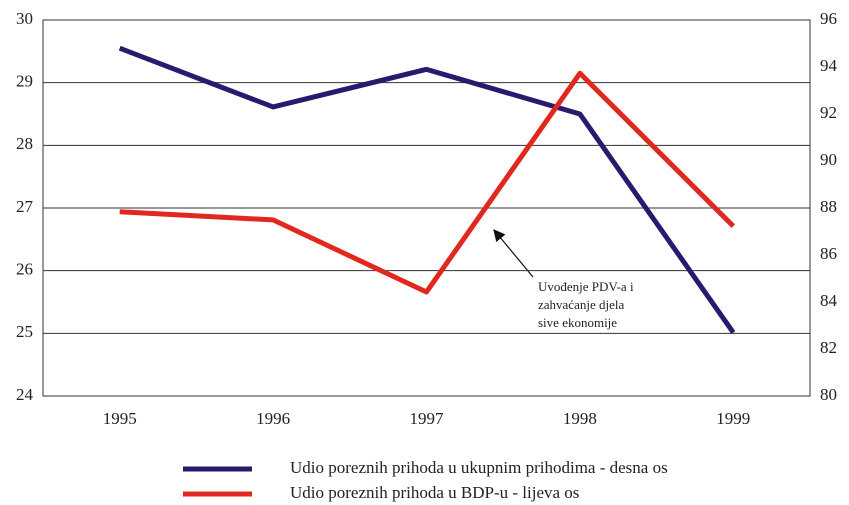 The width and height of the screenshot is (849, 505). I want to click on x-tick-label: 1999, so click(733, 418).